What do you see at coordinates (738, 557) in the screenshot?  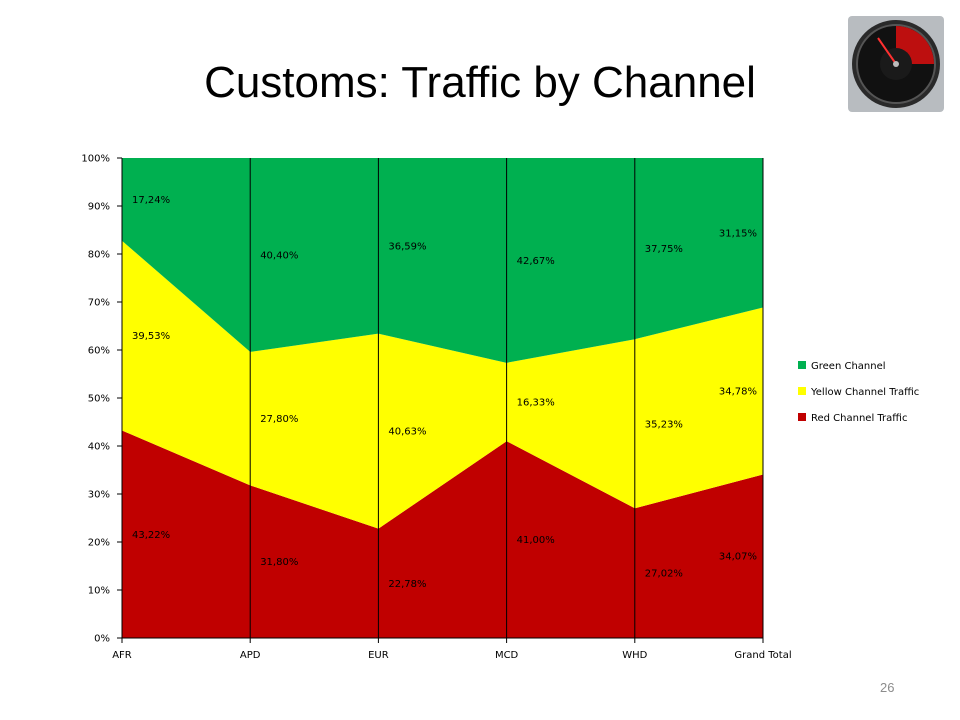 I see `data-label: 34,07%` at bounding box center [738, 557].